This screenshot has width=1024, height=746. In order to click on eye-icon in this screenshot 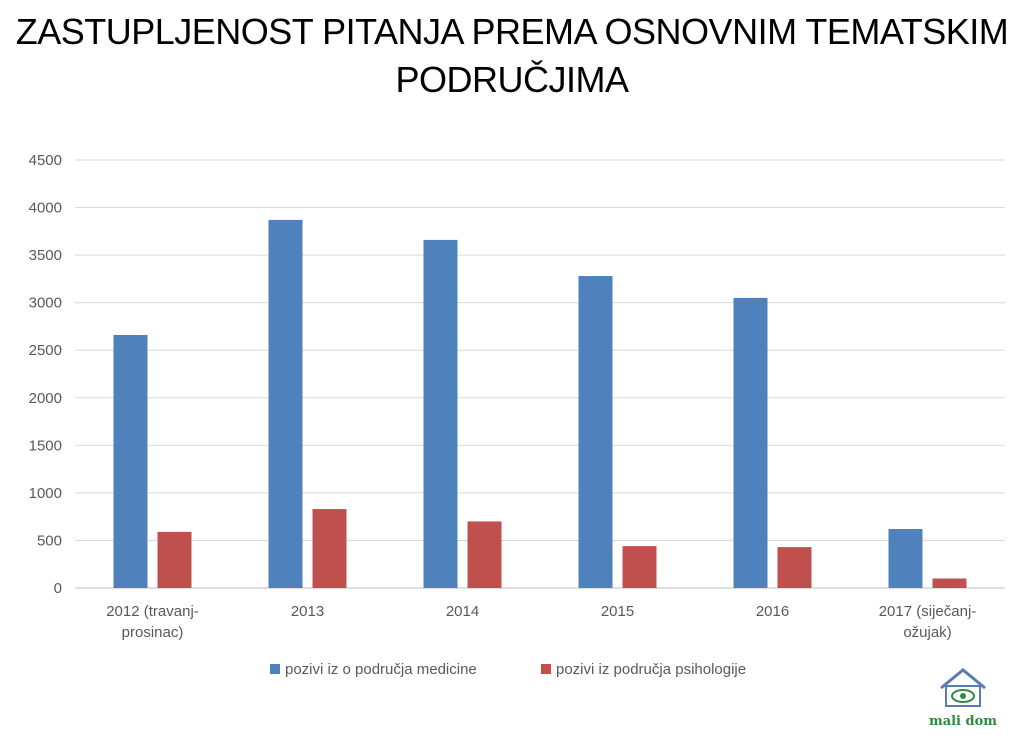, I will do `click(963, 696)`.